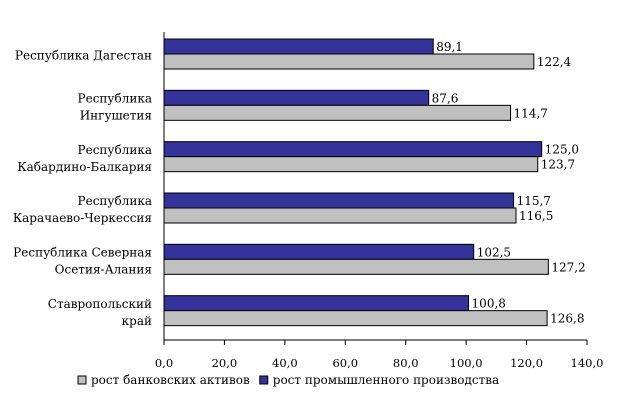  What do you see at coordinates (558, 165) in the screenshot?
I see `value-label-bank-2: 123,7` at bounding box center [558, 165].